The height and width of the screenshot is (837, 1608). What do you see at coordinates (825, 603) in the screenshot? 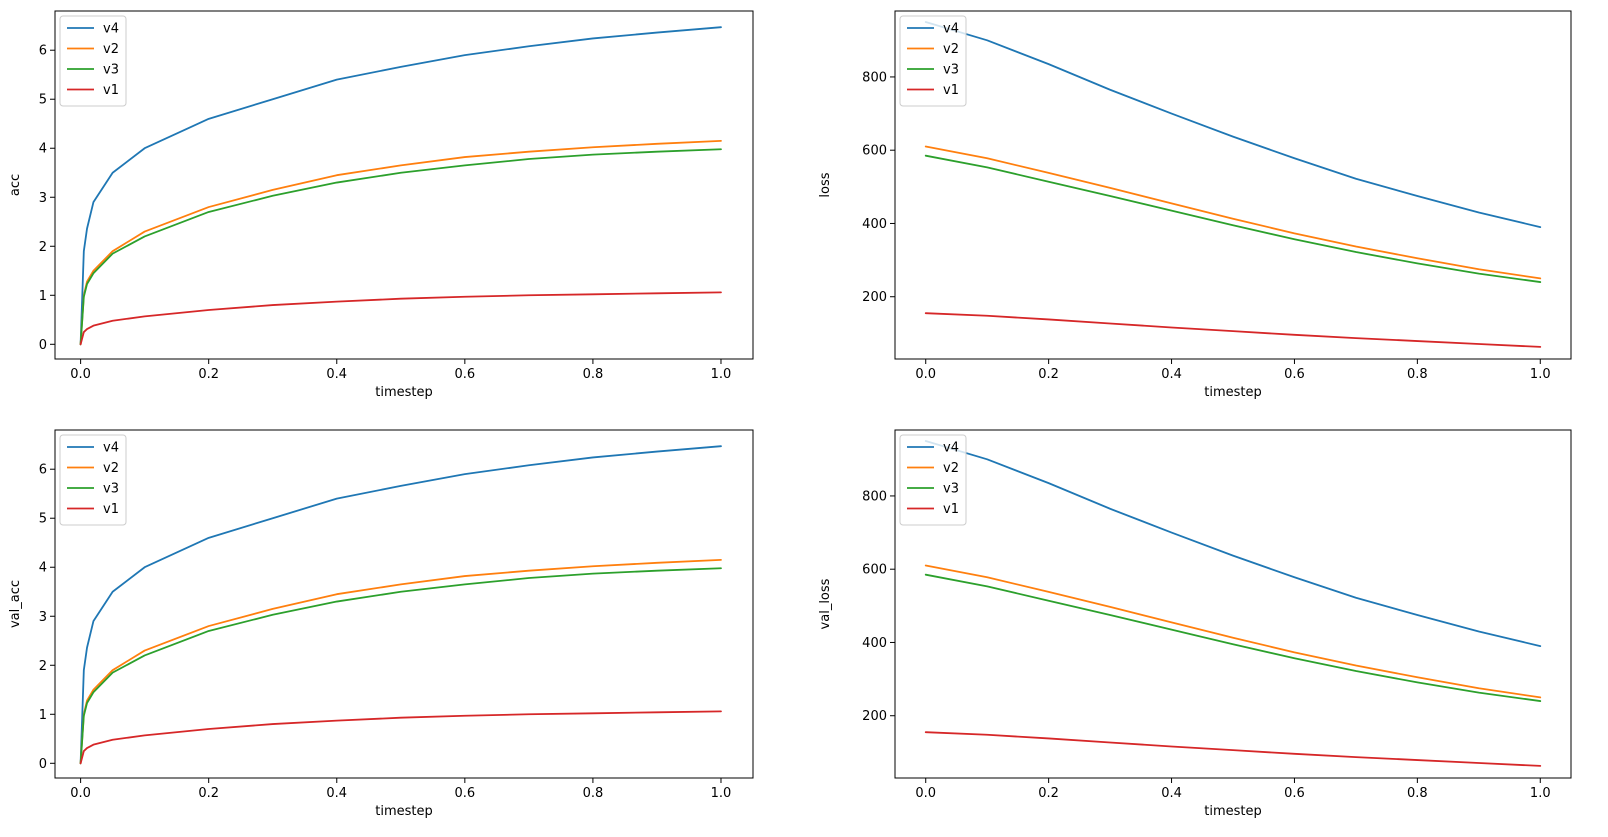
I see `y-axis-label: val_loss` at bounding box center [825, 603].